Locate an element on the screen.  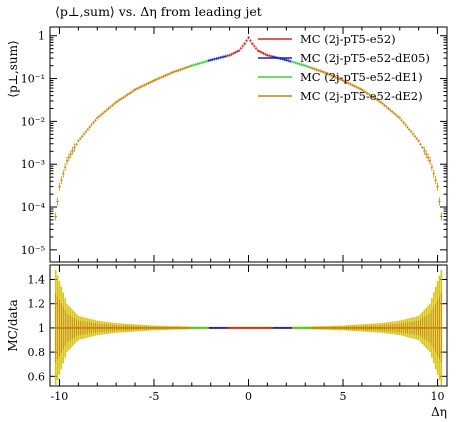
y-tick-label: 10⁻² is located at coordinates (33, 121).